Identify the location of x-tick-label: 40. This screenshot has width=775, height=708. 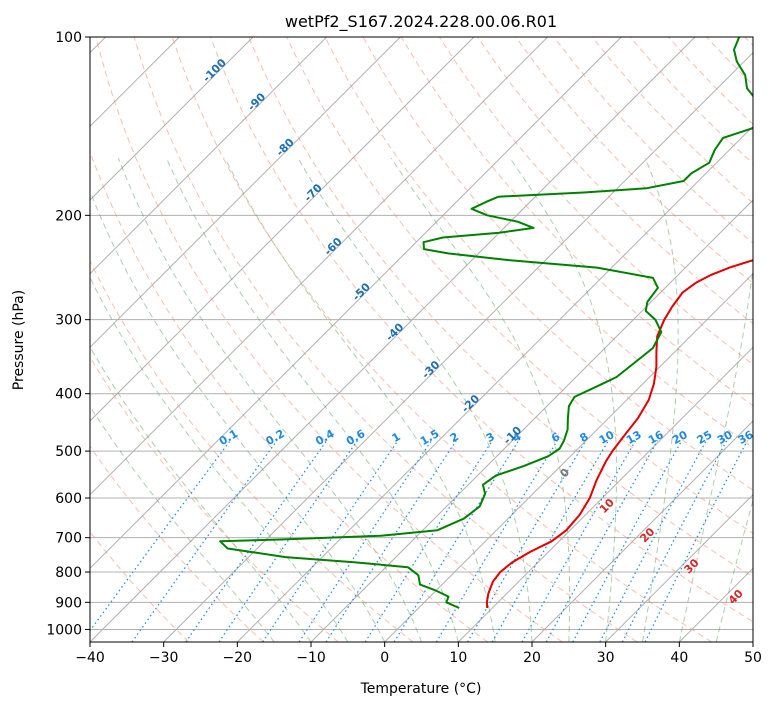
(679, 658).